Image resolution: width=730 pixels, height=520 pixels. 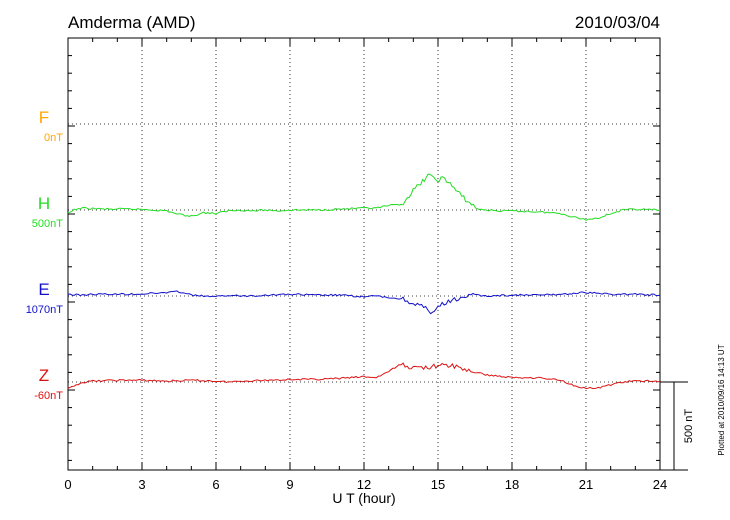 I want to click on series-line-z, so click(x=364, y=376).